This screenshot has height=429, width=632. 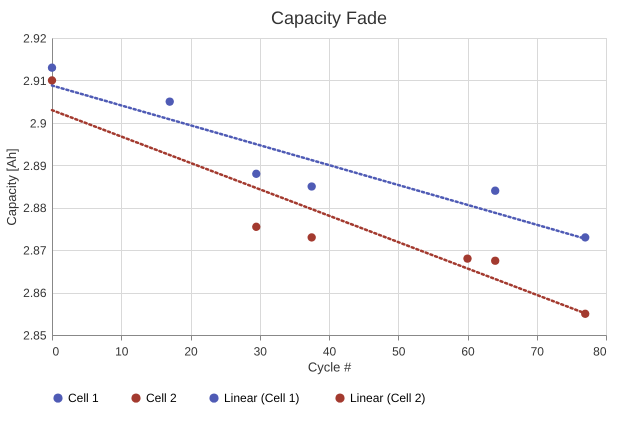 What do you see at coordinates (35, 81) in the screenshot?
I see `y-tick-label: 2.91` at bounding box center [35, 81].